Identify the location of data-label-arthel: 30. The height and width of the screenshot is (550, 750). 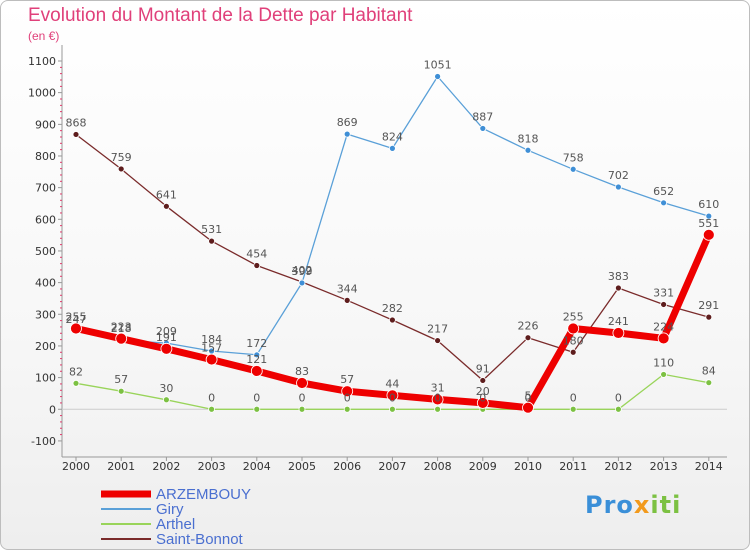
(166, 388).